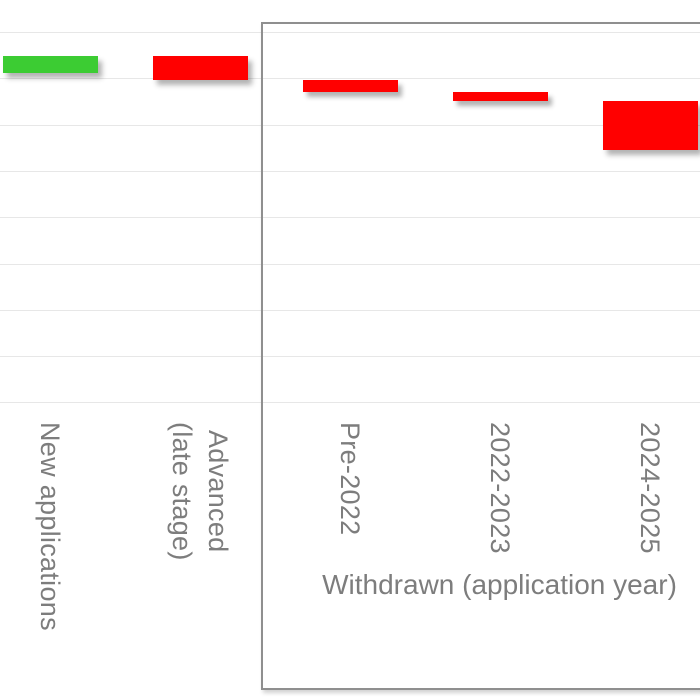 This screenshot has height=700, width=700. I want to click on bar-2022-2023, so click(500, 97).